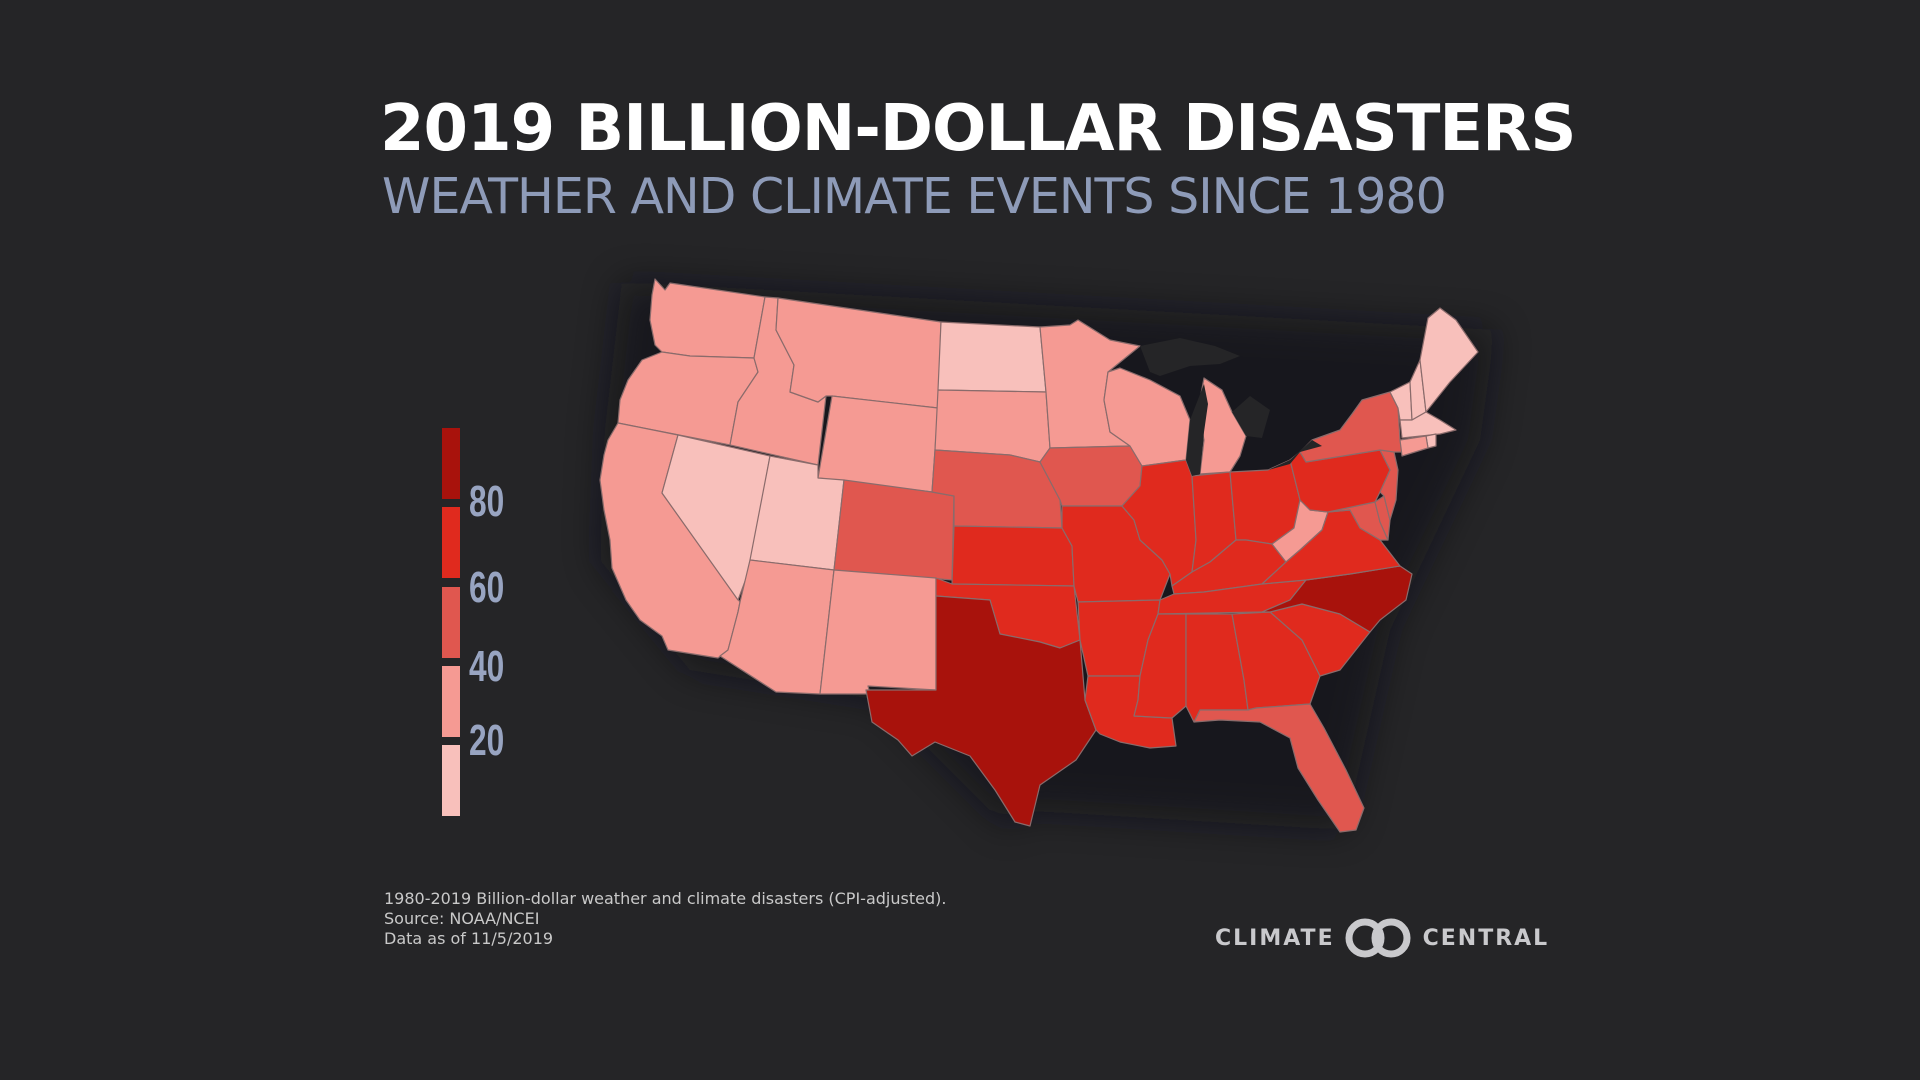 The image size is (1920, 1080). I want to click on legend-swatch-lightest, so click(451, 780).